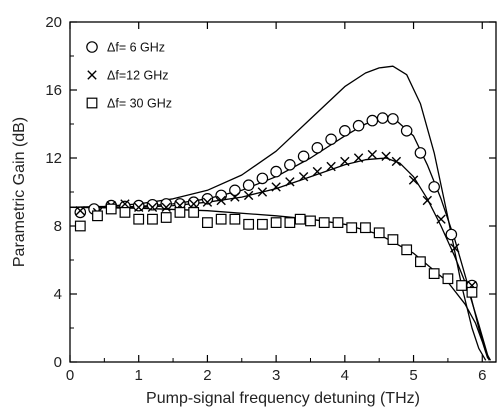 The height and width of the screenshot is (412, 504). Describe the element at coordinates (58, 362) in the screenshot. I see `y-tick-label: 0` at that location.